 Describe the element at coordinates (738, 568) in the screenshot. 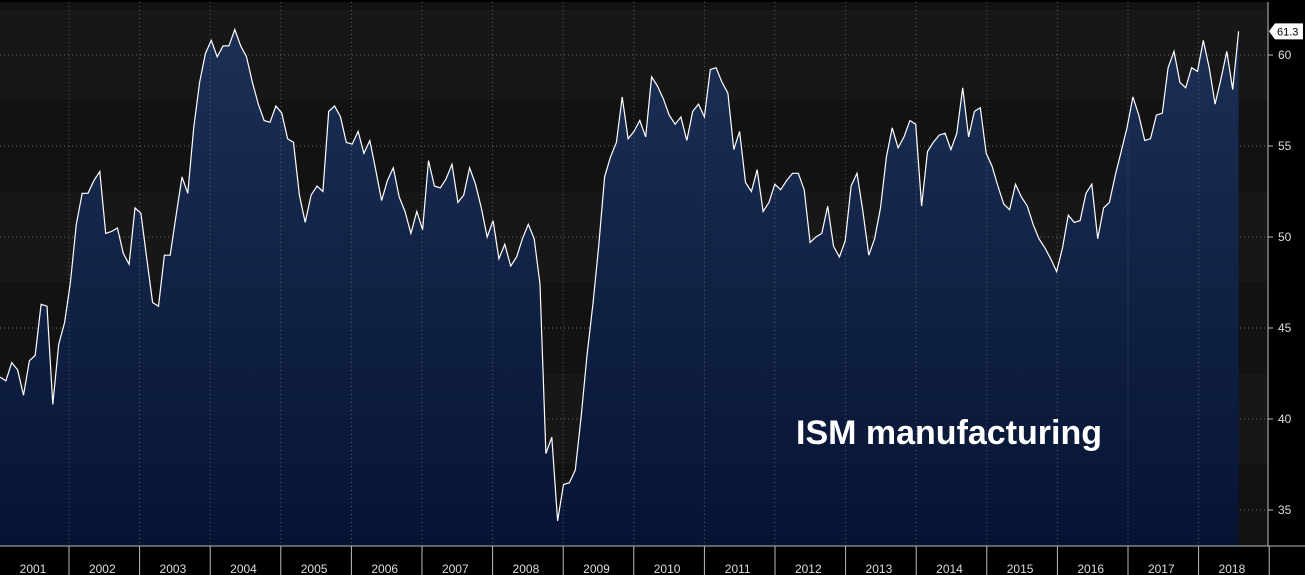

I see `x-tick-label: 2011` at that location.